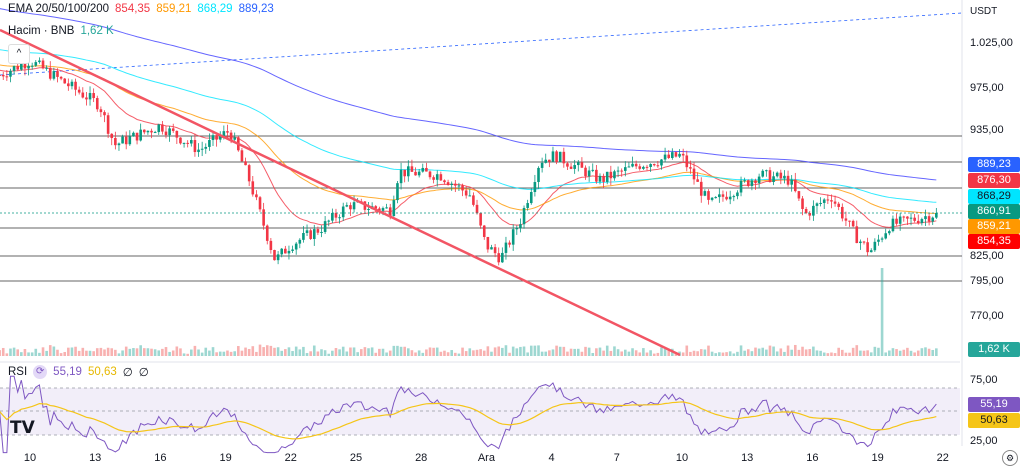  What do you see at coordinates (551, 458) in the screenshot?
I see `time-tick: 4` at bounding box center [551, 458].